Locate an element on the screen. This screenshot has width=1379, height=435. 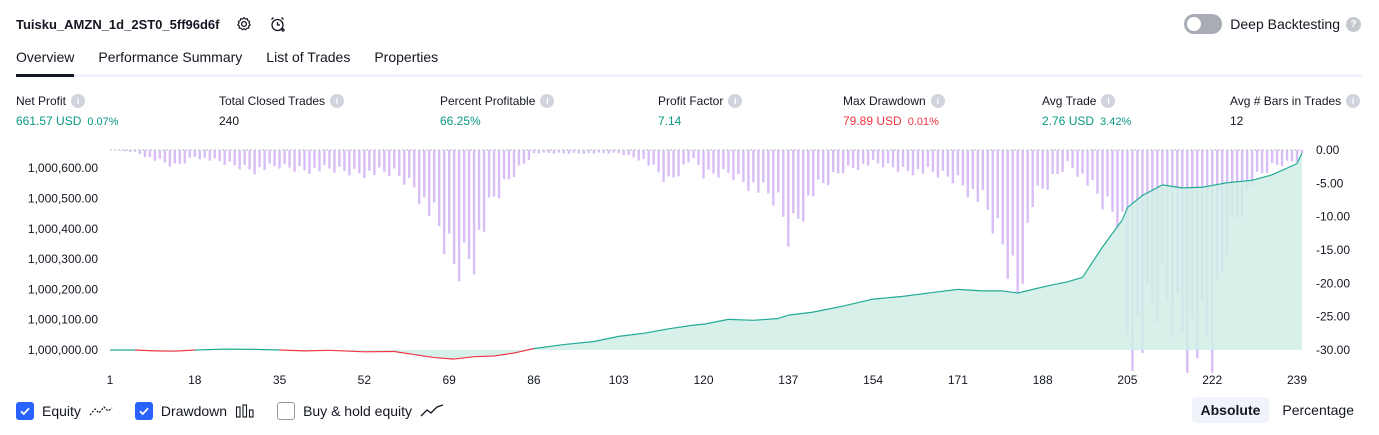
legend-label: Drawdown is located at coordinates (194, 411).